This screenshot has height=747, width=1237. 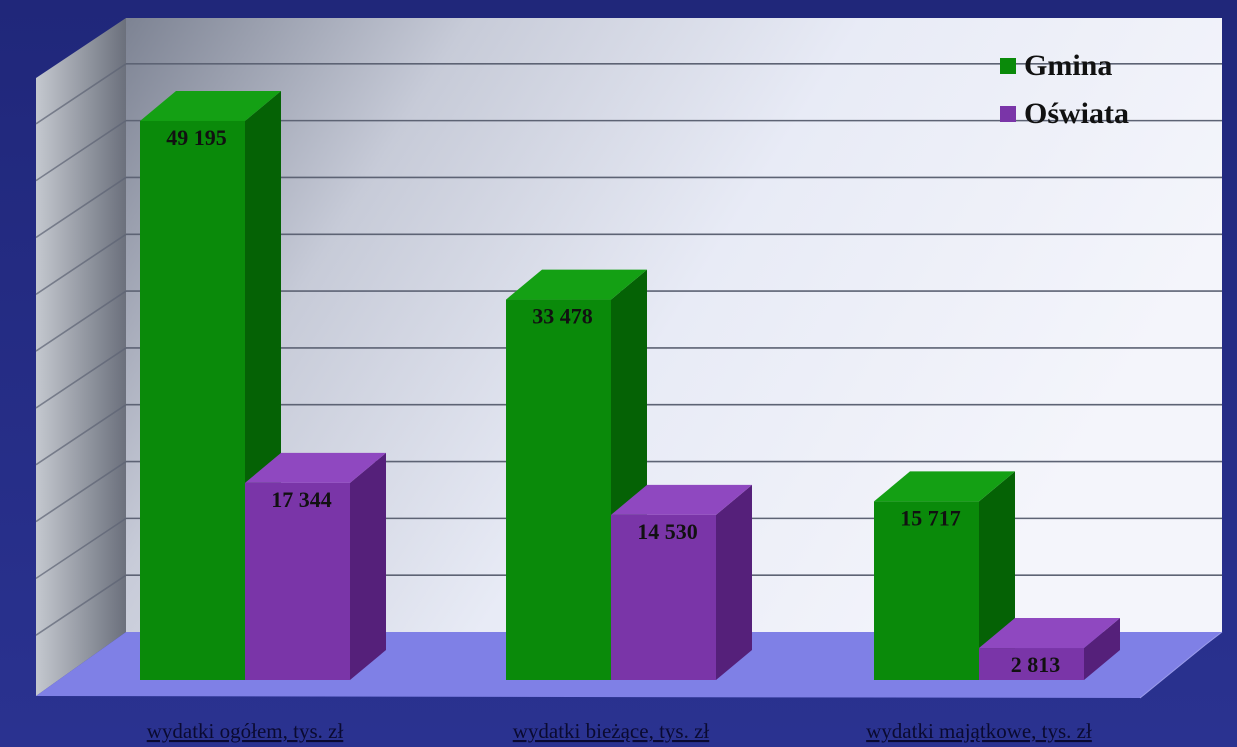 What do you see at coordinates (196, 137) in the screenshot?
I see `data-label-gmina: 49 195` at bounding box center [196, 137].